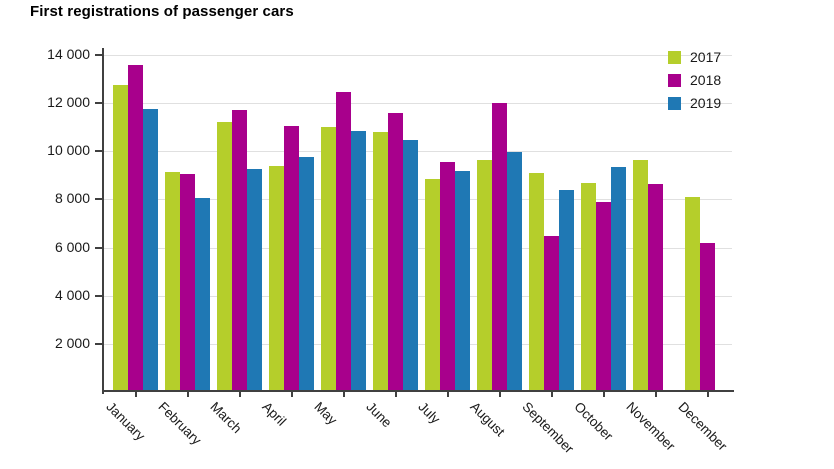  What do you see at coordinates (120, 238) in the screenshot?
I see `bar-january-2017` at bounding box center [120, 238].